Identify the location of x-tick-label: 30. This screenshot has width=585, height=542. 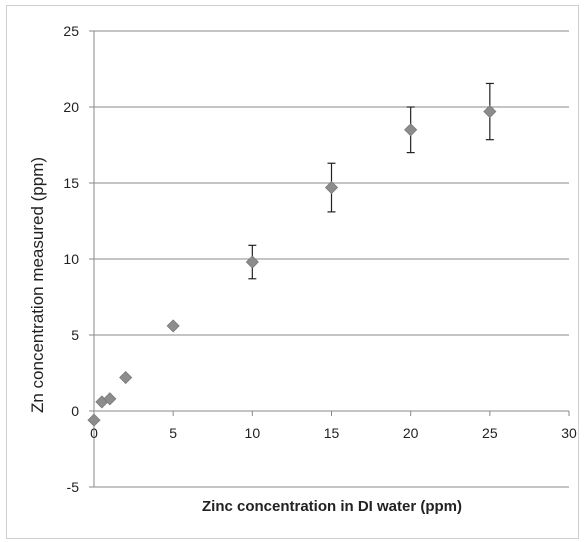
(569, 433).